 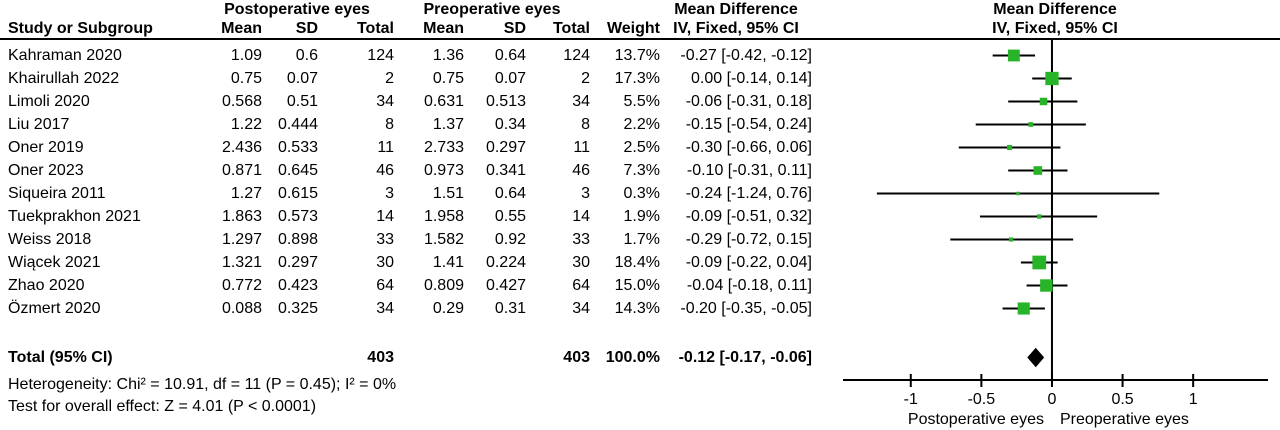 What do you see at coordinates (297, 147) in the screenshot?
I see `post-sd: 0.533` at bounding box center [297, 147].